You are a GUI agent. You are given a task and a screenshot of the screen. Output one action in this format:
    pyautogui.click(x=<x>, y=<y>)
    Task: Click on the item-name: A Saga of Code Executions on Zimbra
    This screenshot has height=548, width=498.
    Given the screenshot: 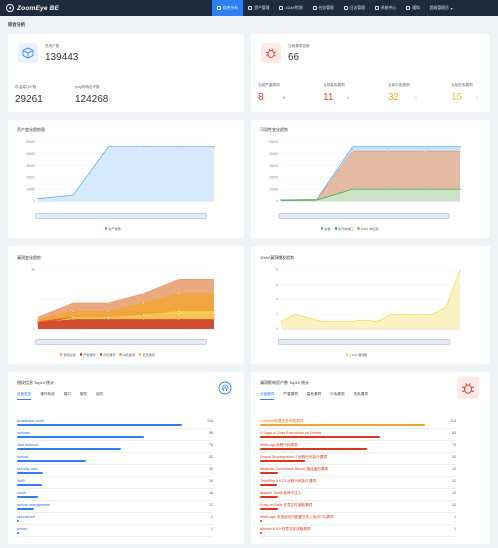 What is the action you would take?
    pyautogui.click(x=290, y=433)
    